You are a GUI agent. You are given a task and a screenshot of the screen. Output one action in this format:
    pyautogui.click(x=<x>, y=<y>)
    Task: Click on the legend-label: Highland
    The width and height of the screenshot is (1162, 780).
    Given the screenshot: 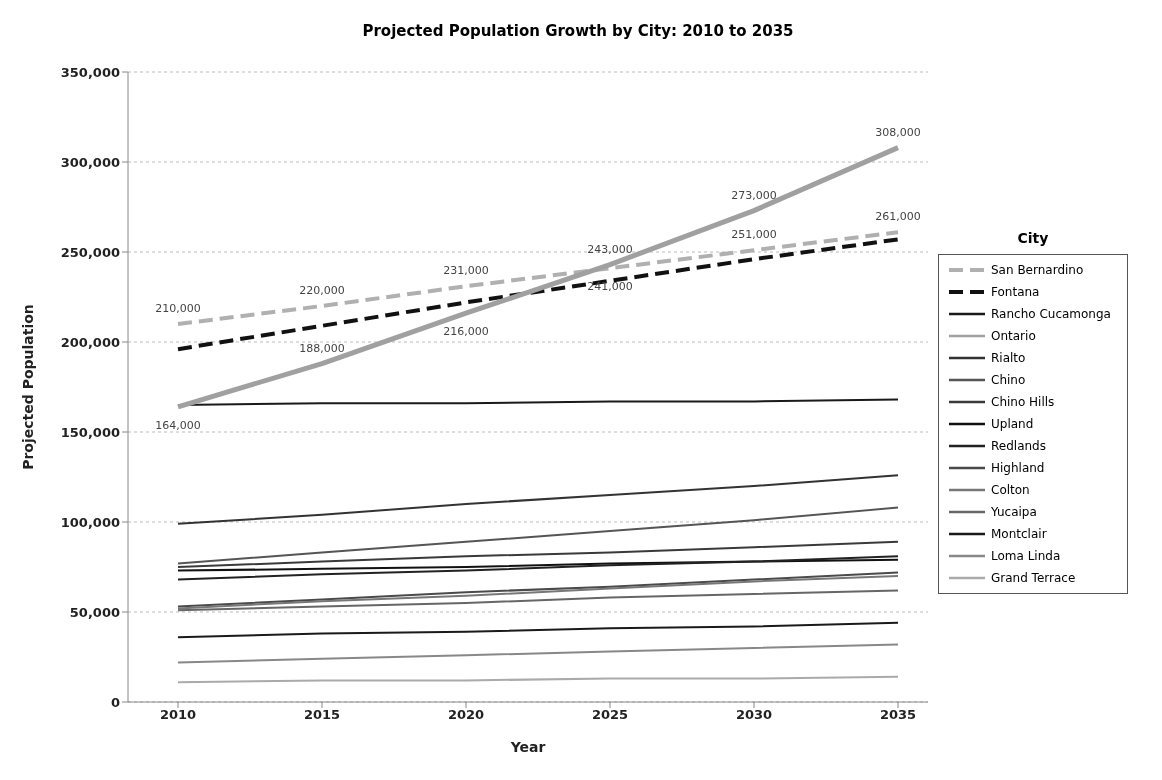 What is the action you would take?
    pyautogui.click(x=1018, y=468)
    